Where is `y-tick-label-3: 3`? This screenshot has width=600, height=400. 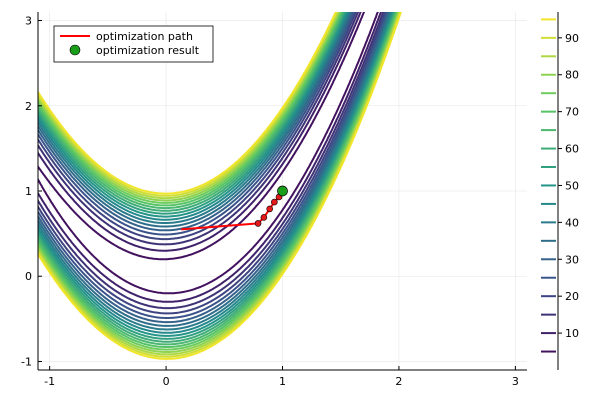
y-tick-label-3: 3 is located at coordinates (28, 21).